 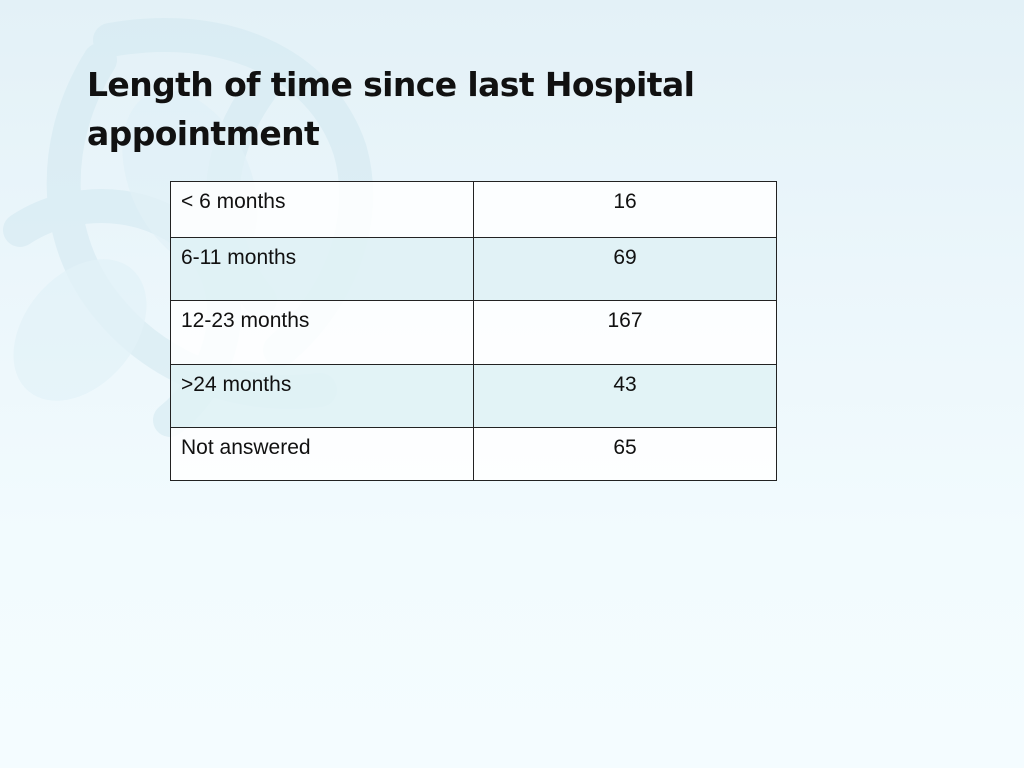 I want to click on row-value: 65, so click(x=625, y=454).